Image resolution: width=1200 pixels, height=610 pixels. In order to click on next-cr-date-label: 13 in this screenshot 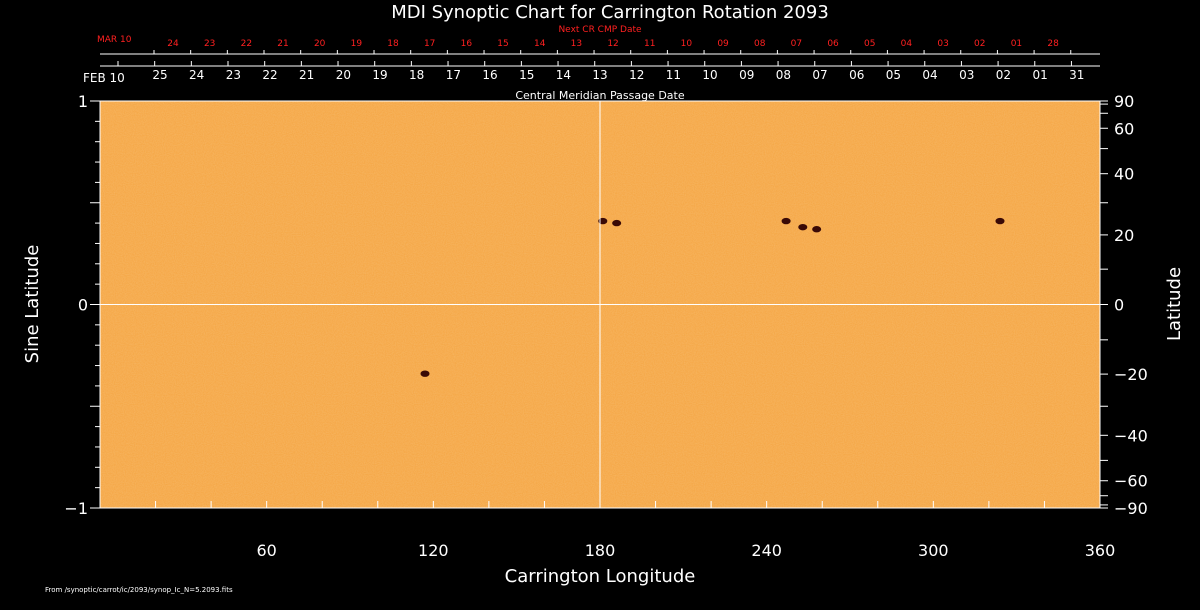, I will do `click(576, 44)`.